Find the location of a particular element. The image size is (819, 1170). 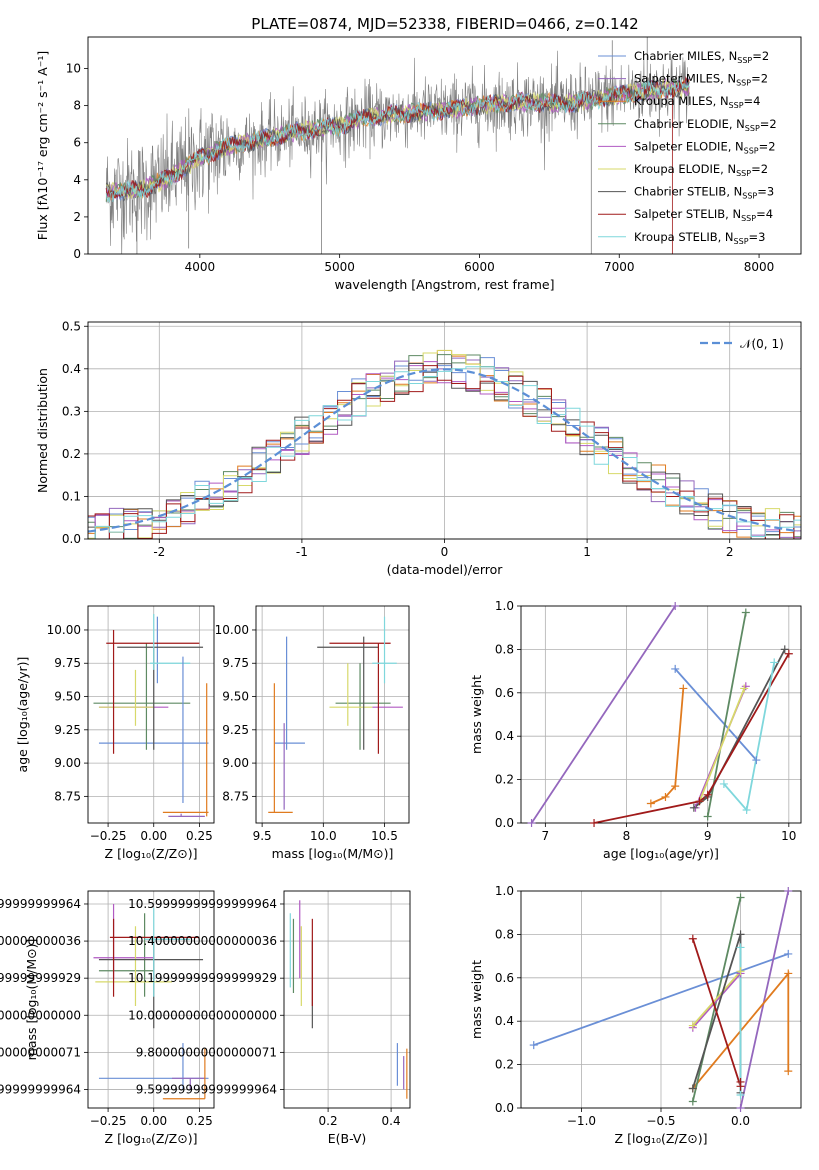

y-tick-label: 0.1 is located at coordinates (71, 496).